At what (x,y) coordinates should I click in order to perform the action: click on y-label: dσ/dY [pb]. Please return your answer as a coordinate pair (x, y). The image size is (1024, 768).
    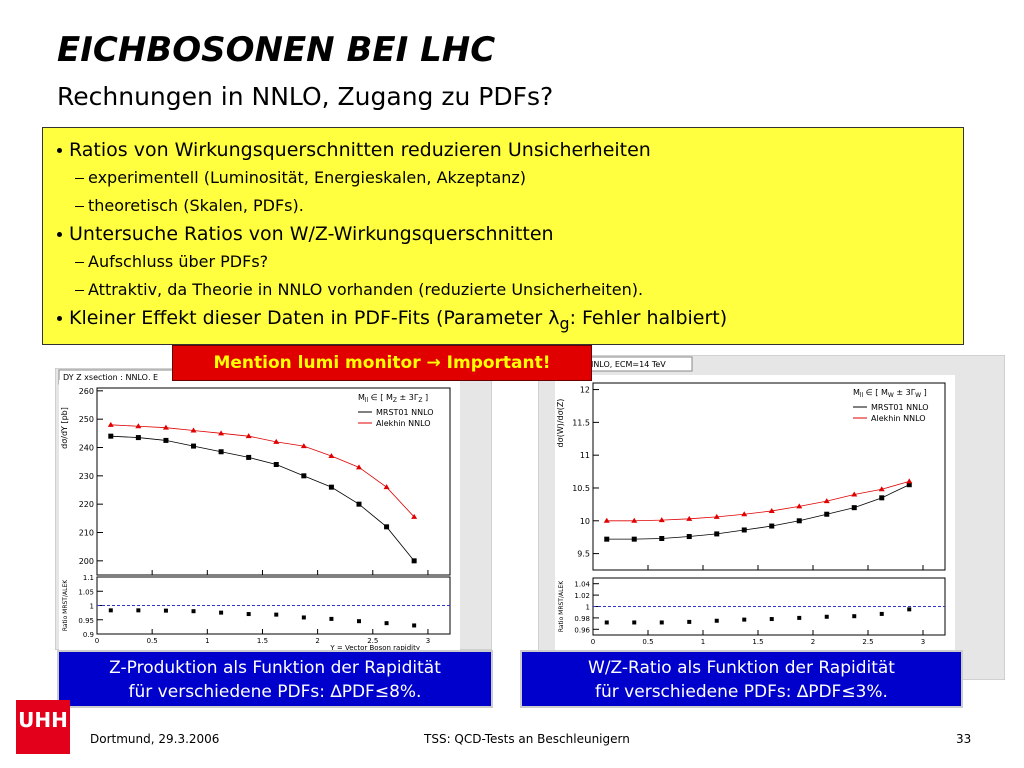
    Looking at the image, I should click on (64, 428).